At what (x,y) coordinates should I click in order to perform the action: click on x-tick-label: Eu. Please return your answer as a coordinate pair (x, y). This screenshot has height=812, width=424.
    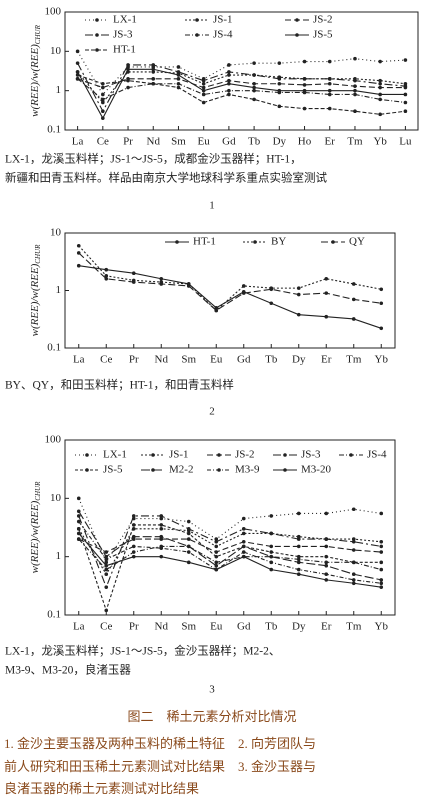
    Looking at the image, I should click on (216, 360).